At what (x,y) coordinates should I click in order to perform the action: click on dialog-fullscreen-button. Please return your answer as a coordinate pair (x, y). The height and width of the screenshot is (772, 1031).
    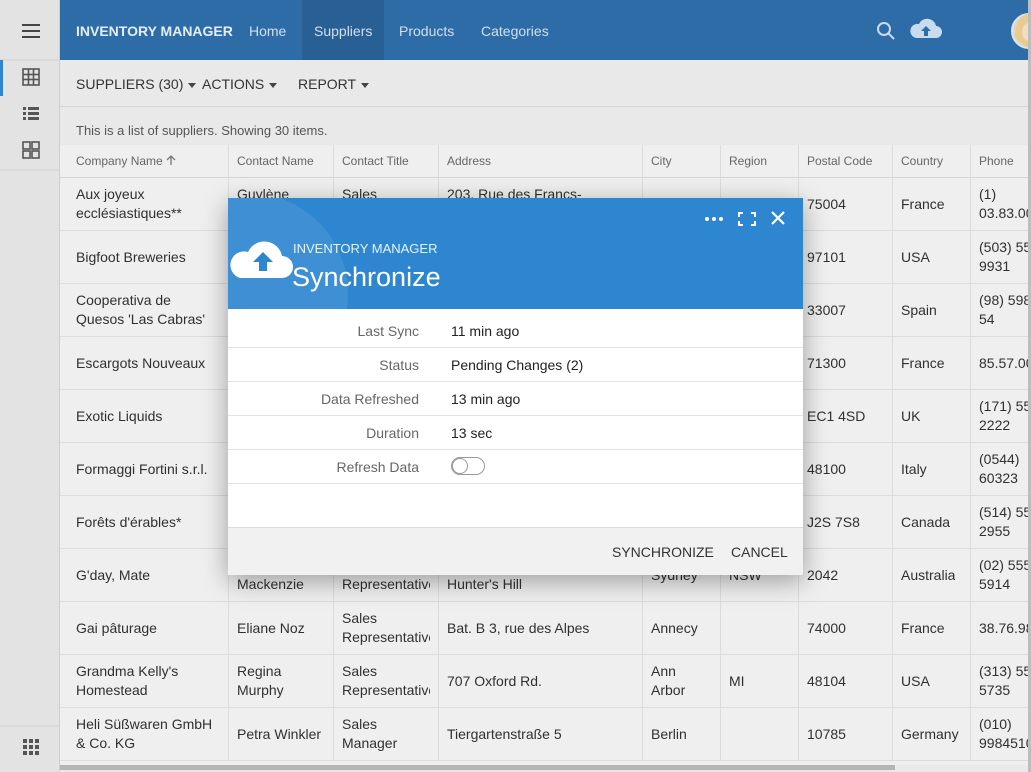
    Looking at the image, I should click on (747, 219).